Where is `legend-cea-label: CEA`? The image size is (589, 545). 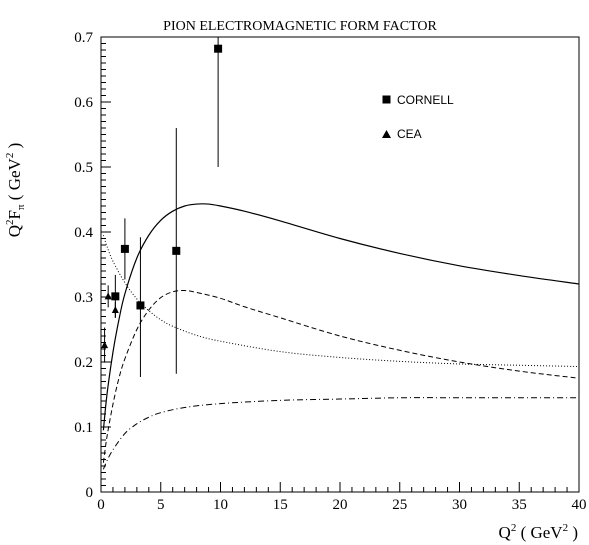 legend-cea-label: CEA is located at coordinates (409, 134).